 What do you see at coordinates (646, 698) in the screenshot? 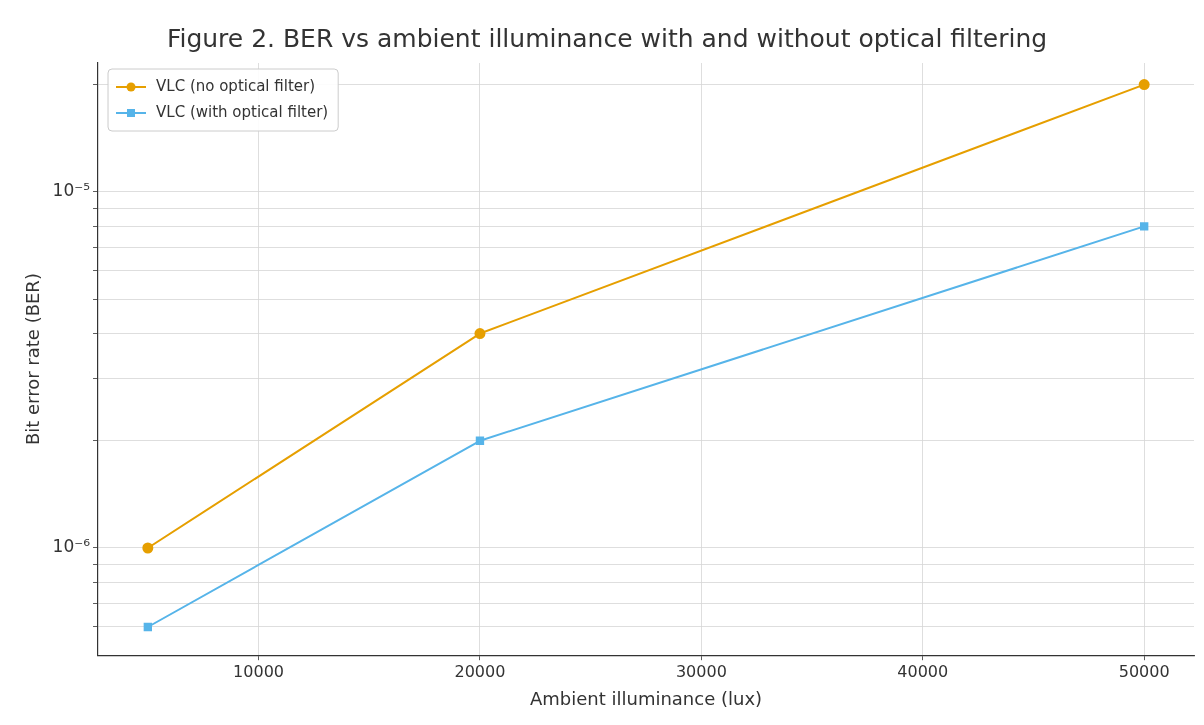
I see `x-axis-title: Ambient illuminance (lux)` at bounding box center [646, 698].